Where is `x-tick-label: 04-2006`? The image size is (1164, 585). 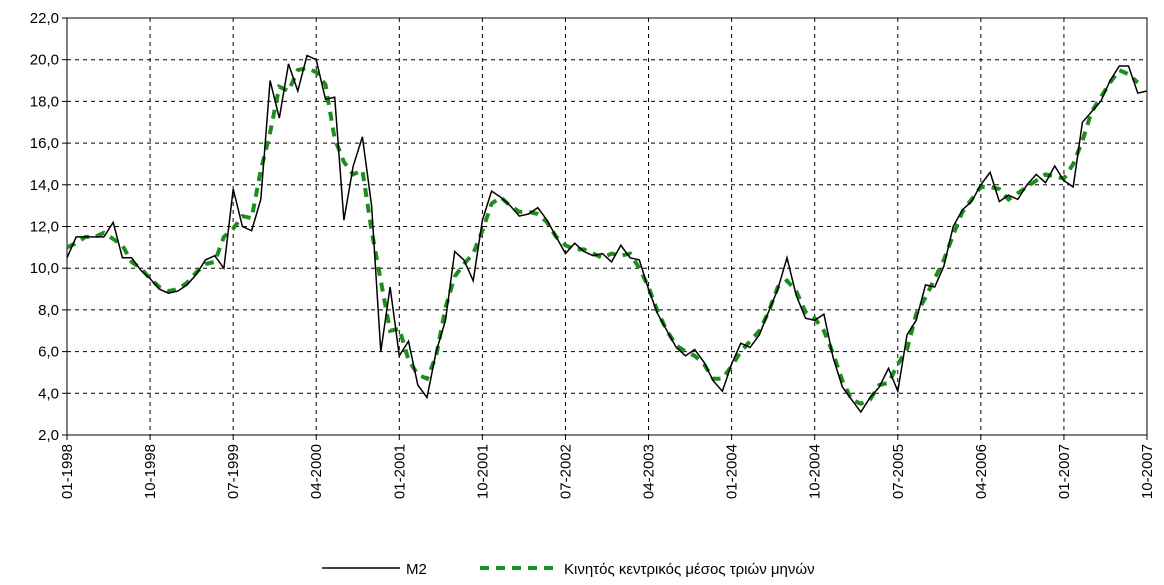
x-tick-label: 04-2006 is located at coordinates (981, 471).